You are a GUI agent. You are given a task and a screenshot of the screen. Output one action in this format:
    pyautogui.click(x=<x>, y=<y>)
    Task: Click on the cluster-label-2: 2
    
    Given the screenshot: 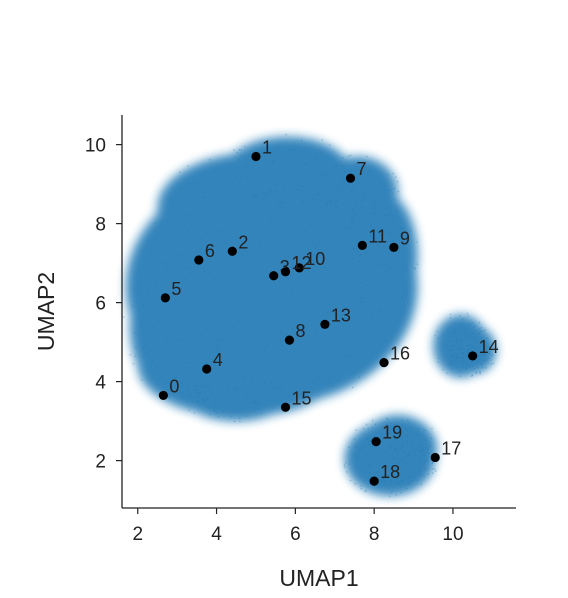 What is the action you would take?
    pyautogui.click(x=243, y=242)
    